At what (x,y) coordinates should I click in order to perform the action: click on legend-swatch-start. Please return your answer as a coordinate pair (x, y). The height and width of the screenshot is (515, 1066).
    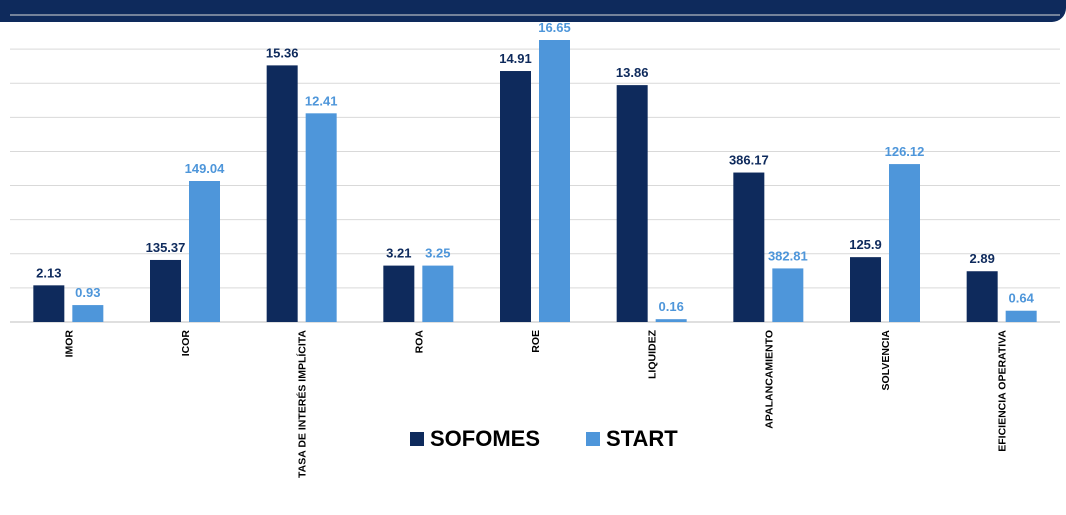
    Looking at the image, I should click on (593, 439).